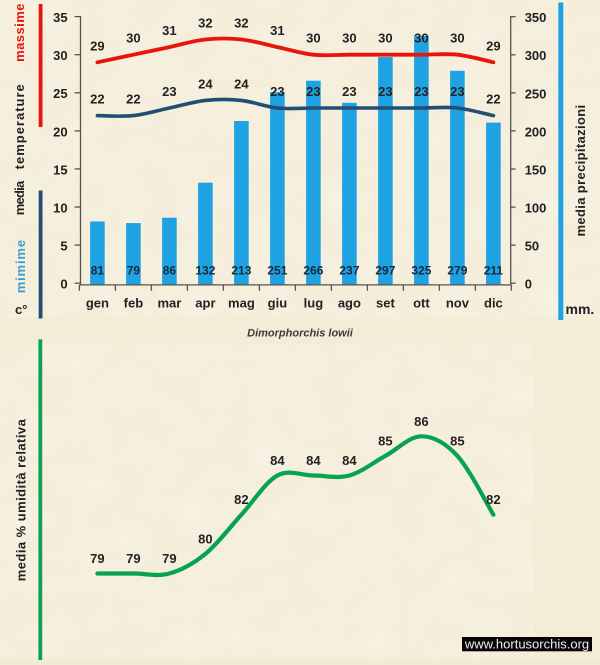  I want to click on svg-text: c°, so click(21, 309).